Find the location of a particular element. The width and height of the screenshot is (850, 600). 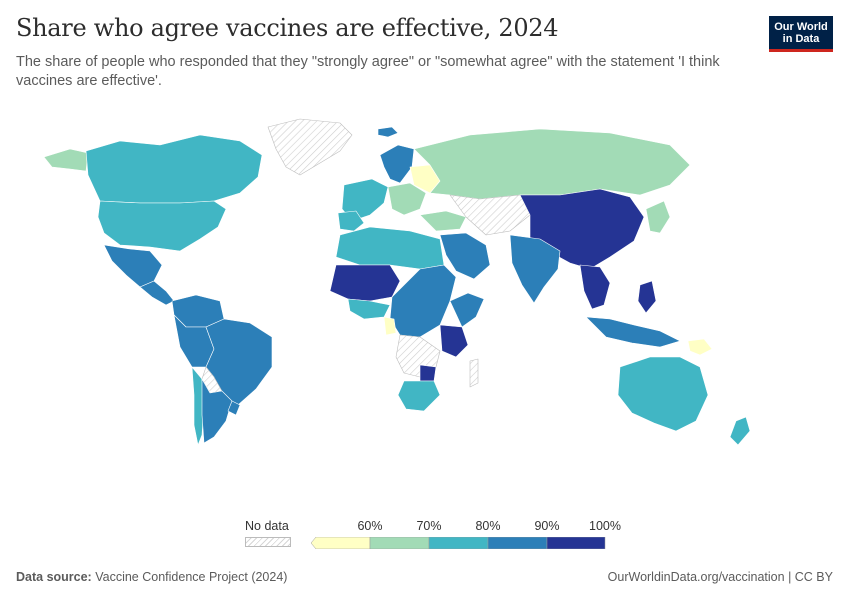

region-alaska is located at coordinates (66, 160).